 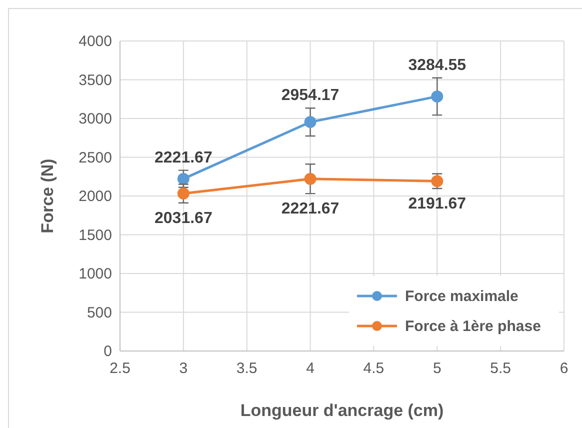 I want to click on data-label: 2954.17, so click(x=310, y=95).